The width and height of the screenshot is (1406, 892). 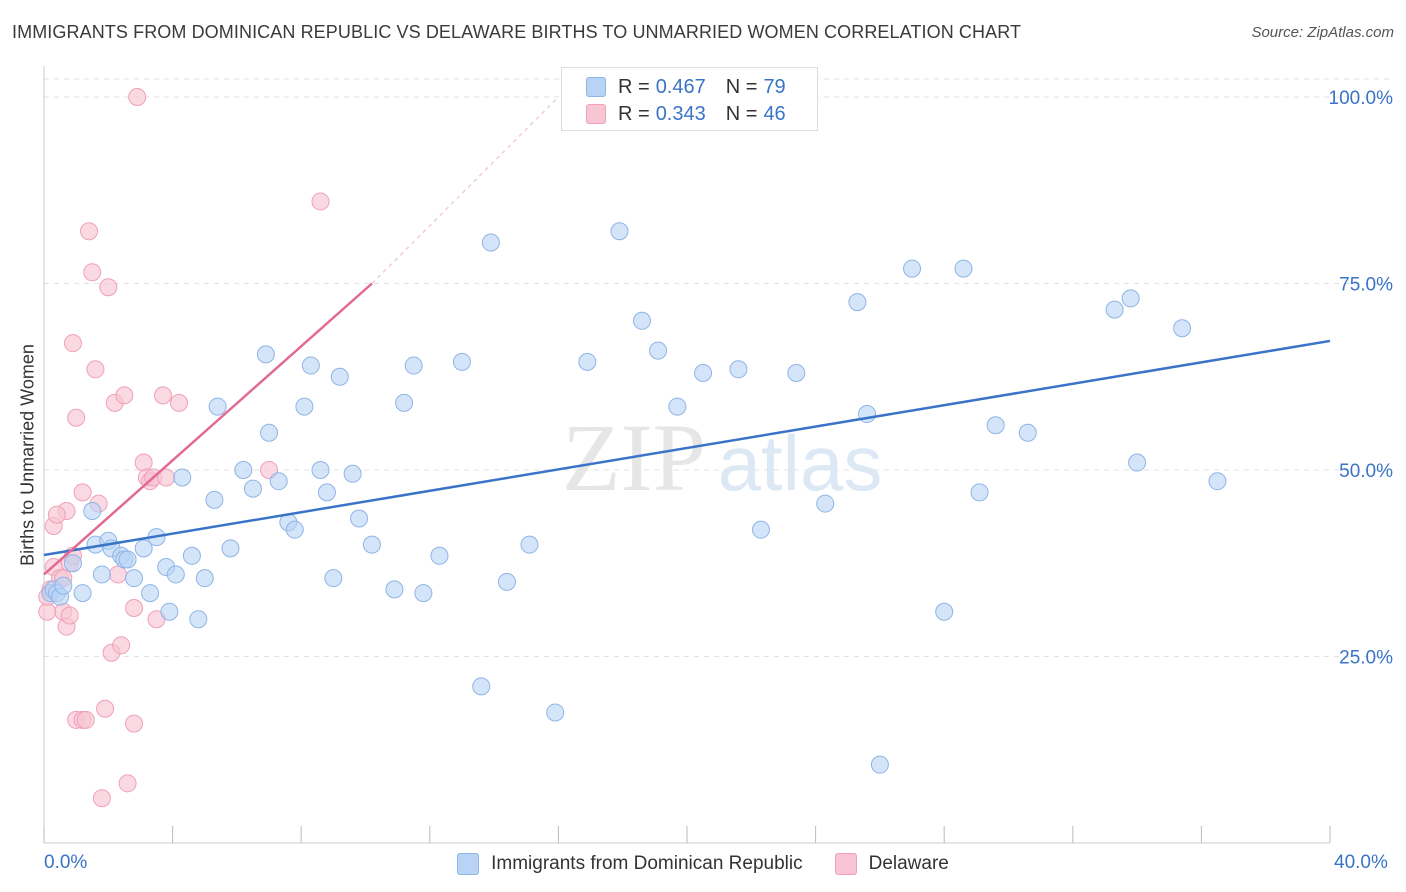 What do you see at coordinates (908, 863) in the screenshot?
I see `legend-label-delaware: Delaware` at bounding box center [908, 863].